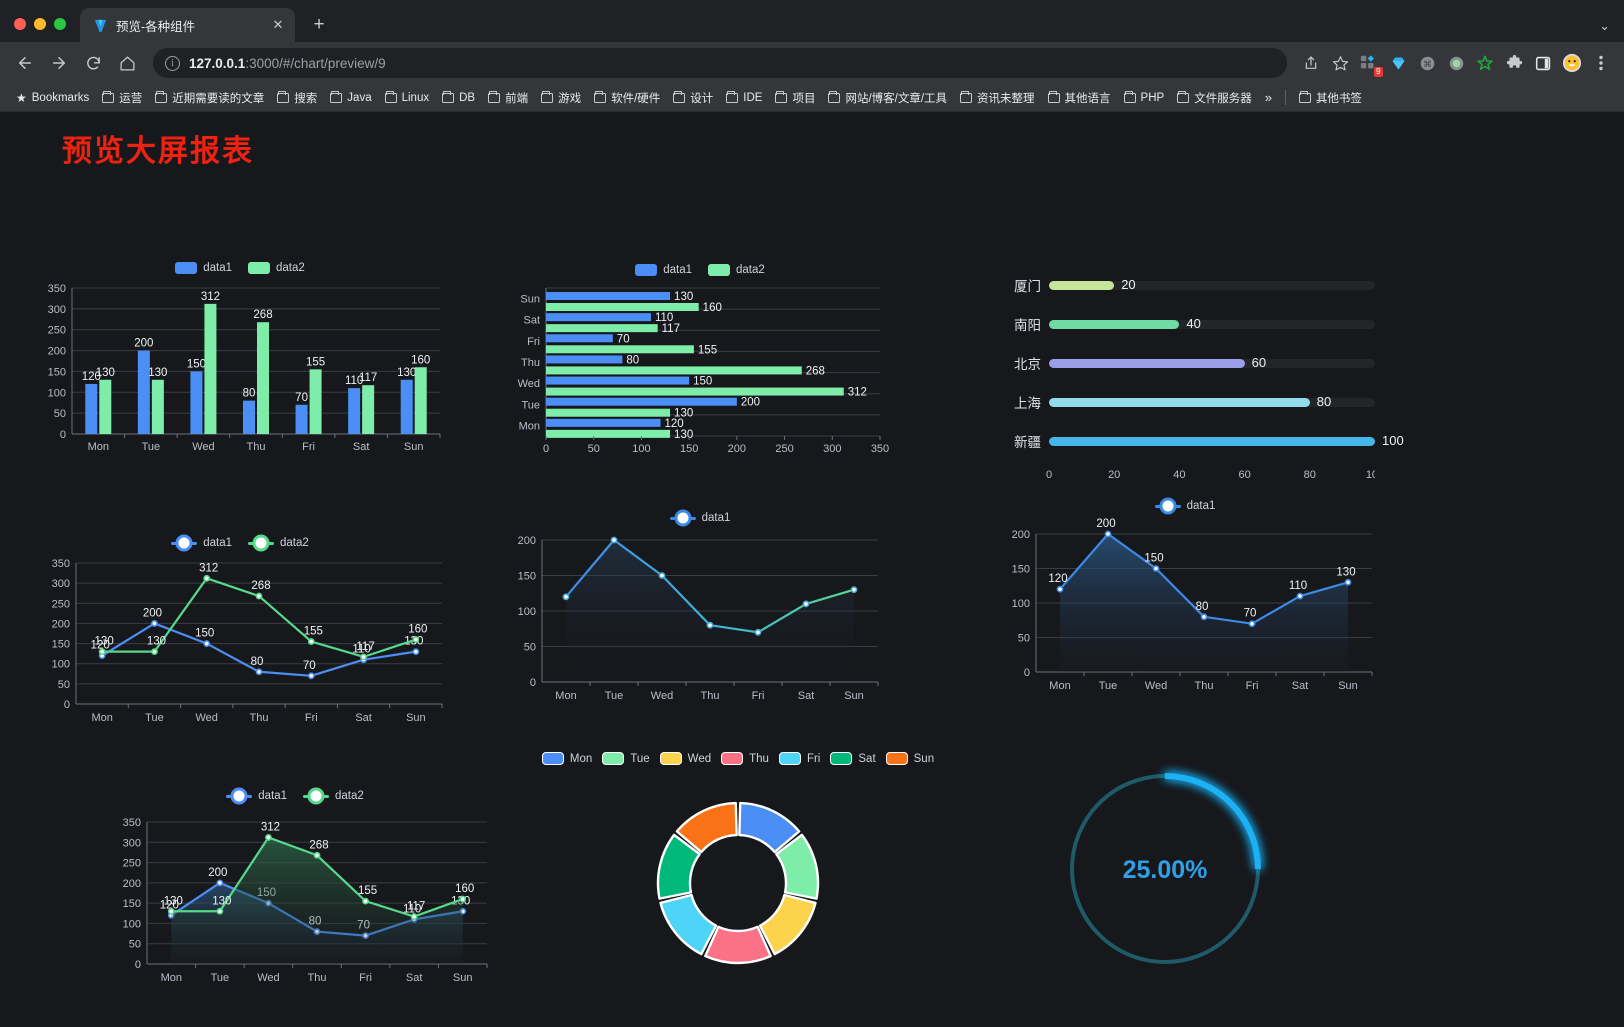 The height and width of the screenshot is (1027, 1624). Describe the element at coordinates (1456, 63) in the screenshot. I see `circle-extension-icon` at that location.